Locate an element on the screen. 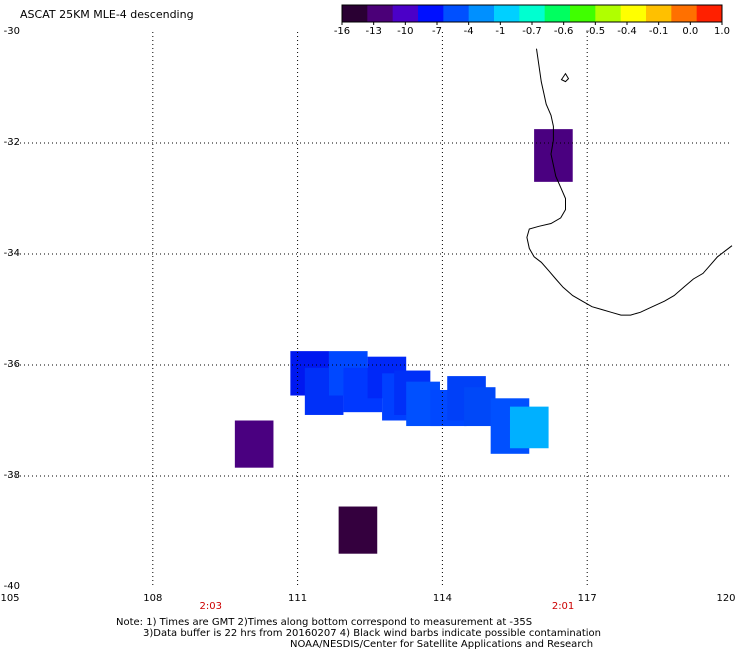  longitude-label: 111 is located at coordinates (298, 598).